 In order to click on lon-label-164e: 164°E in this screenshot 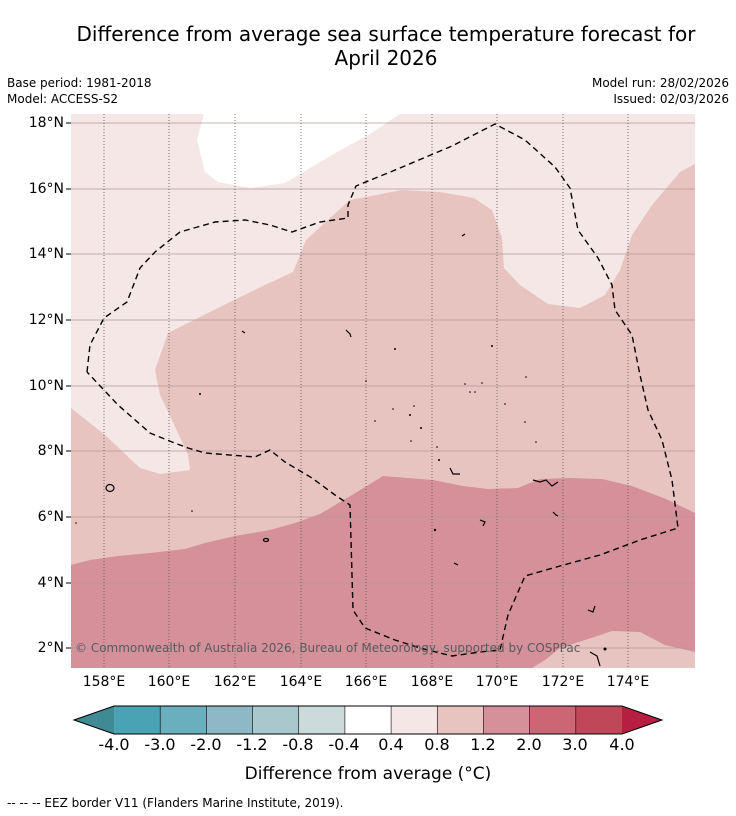, I will do `click(301, 682)`.